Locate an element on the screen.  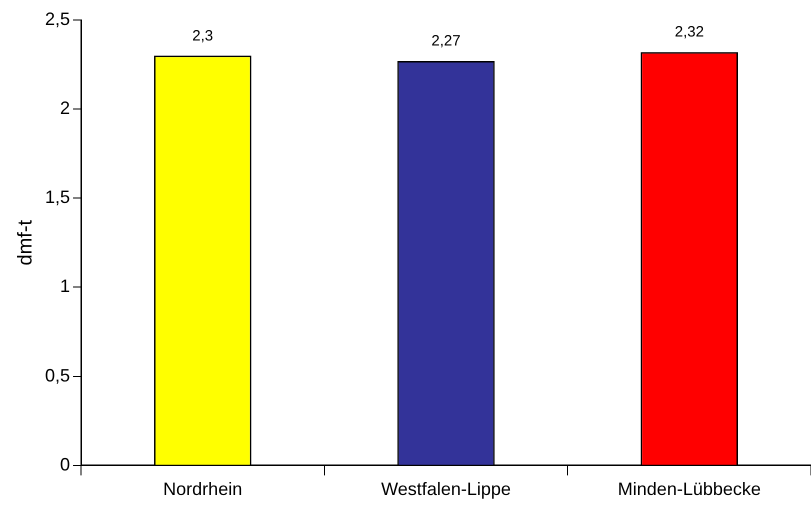
y-axis-title: dmf-t is located at coordinates (25, 242).